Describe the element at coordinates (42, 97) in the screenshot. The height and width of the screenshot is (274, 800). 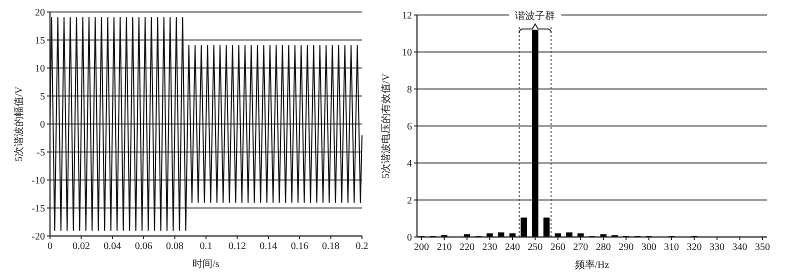
I see `y-tick-label: 5` at that location.